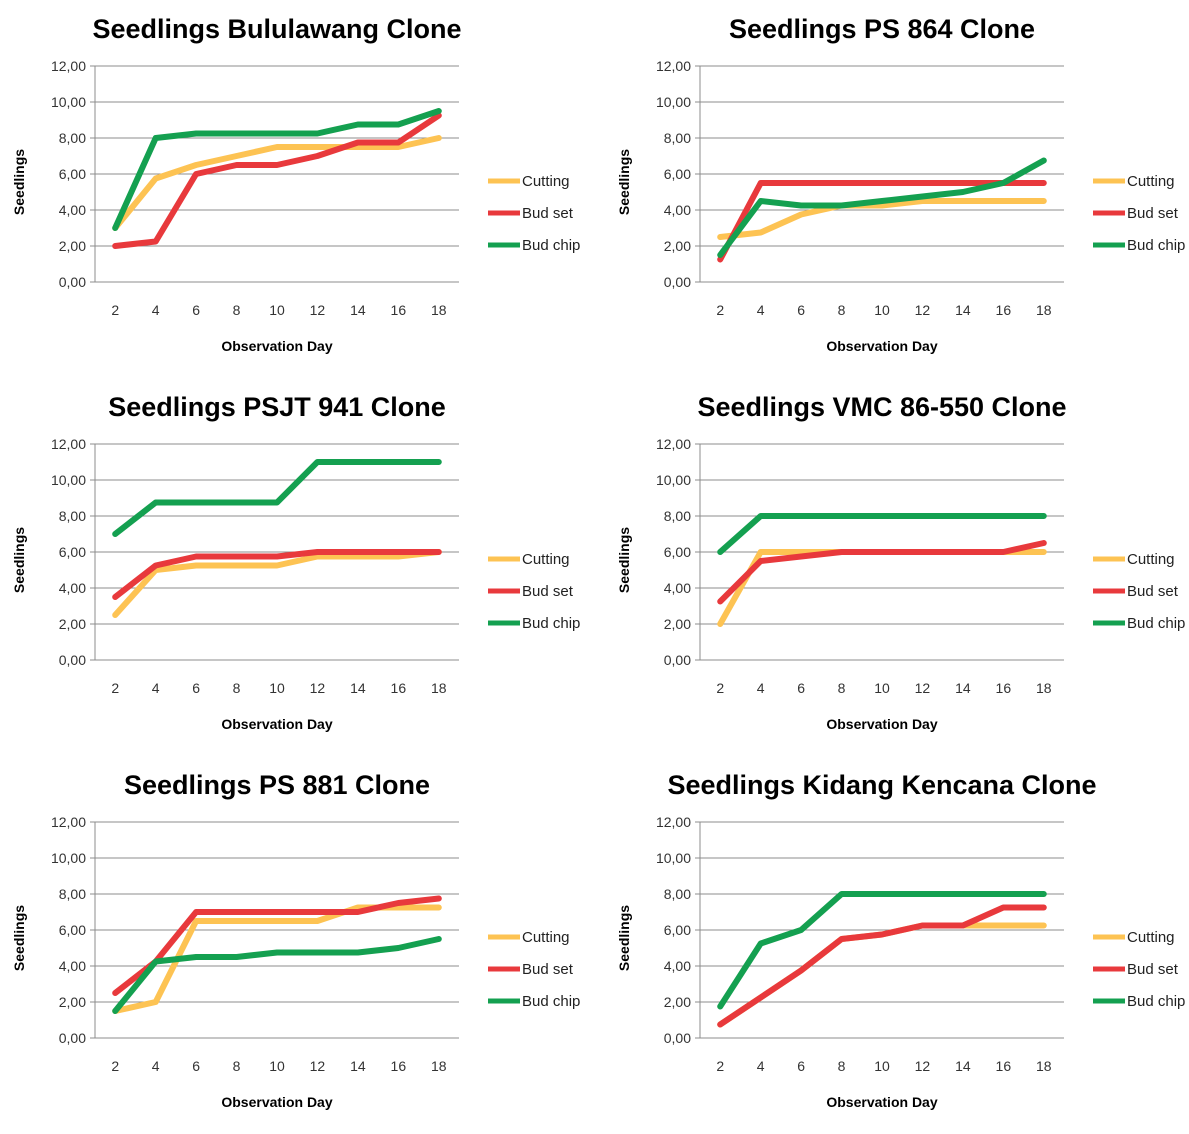  Describe the element at coordinates (882, 29) in the screenshot. I see `chart-title: Seedlings PS 864 Clone` at that location.